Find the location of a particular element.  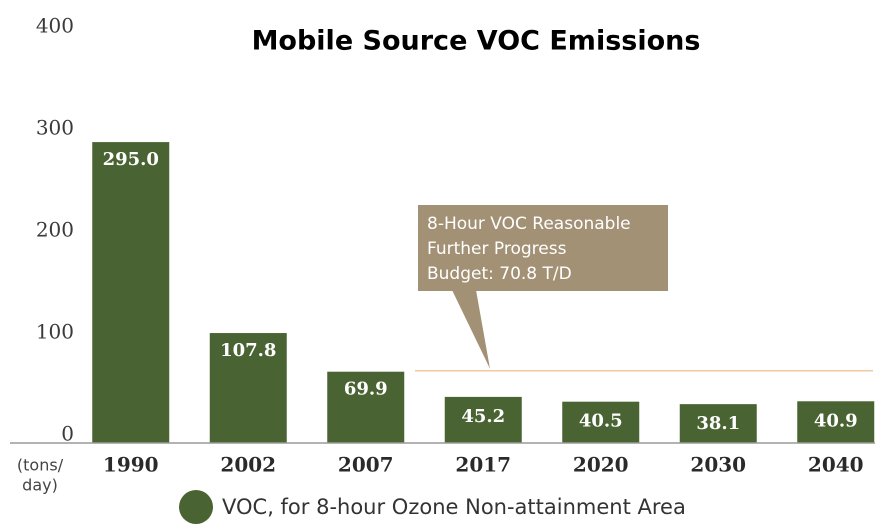

value-label: 69.9 is located at coordinates (366, 389).